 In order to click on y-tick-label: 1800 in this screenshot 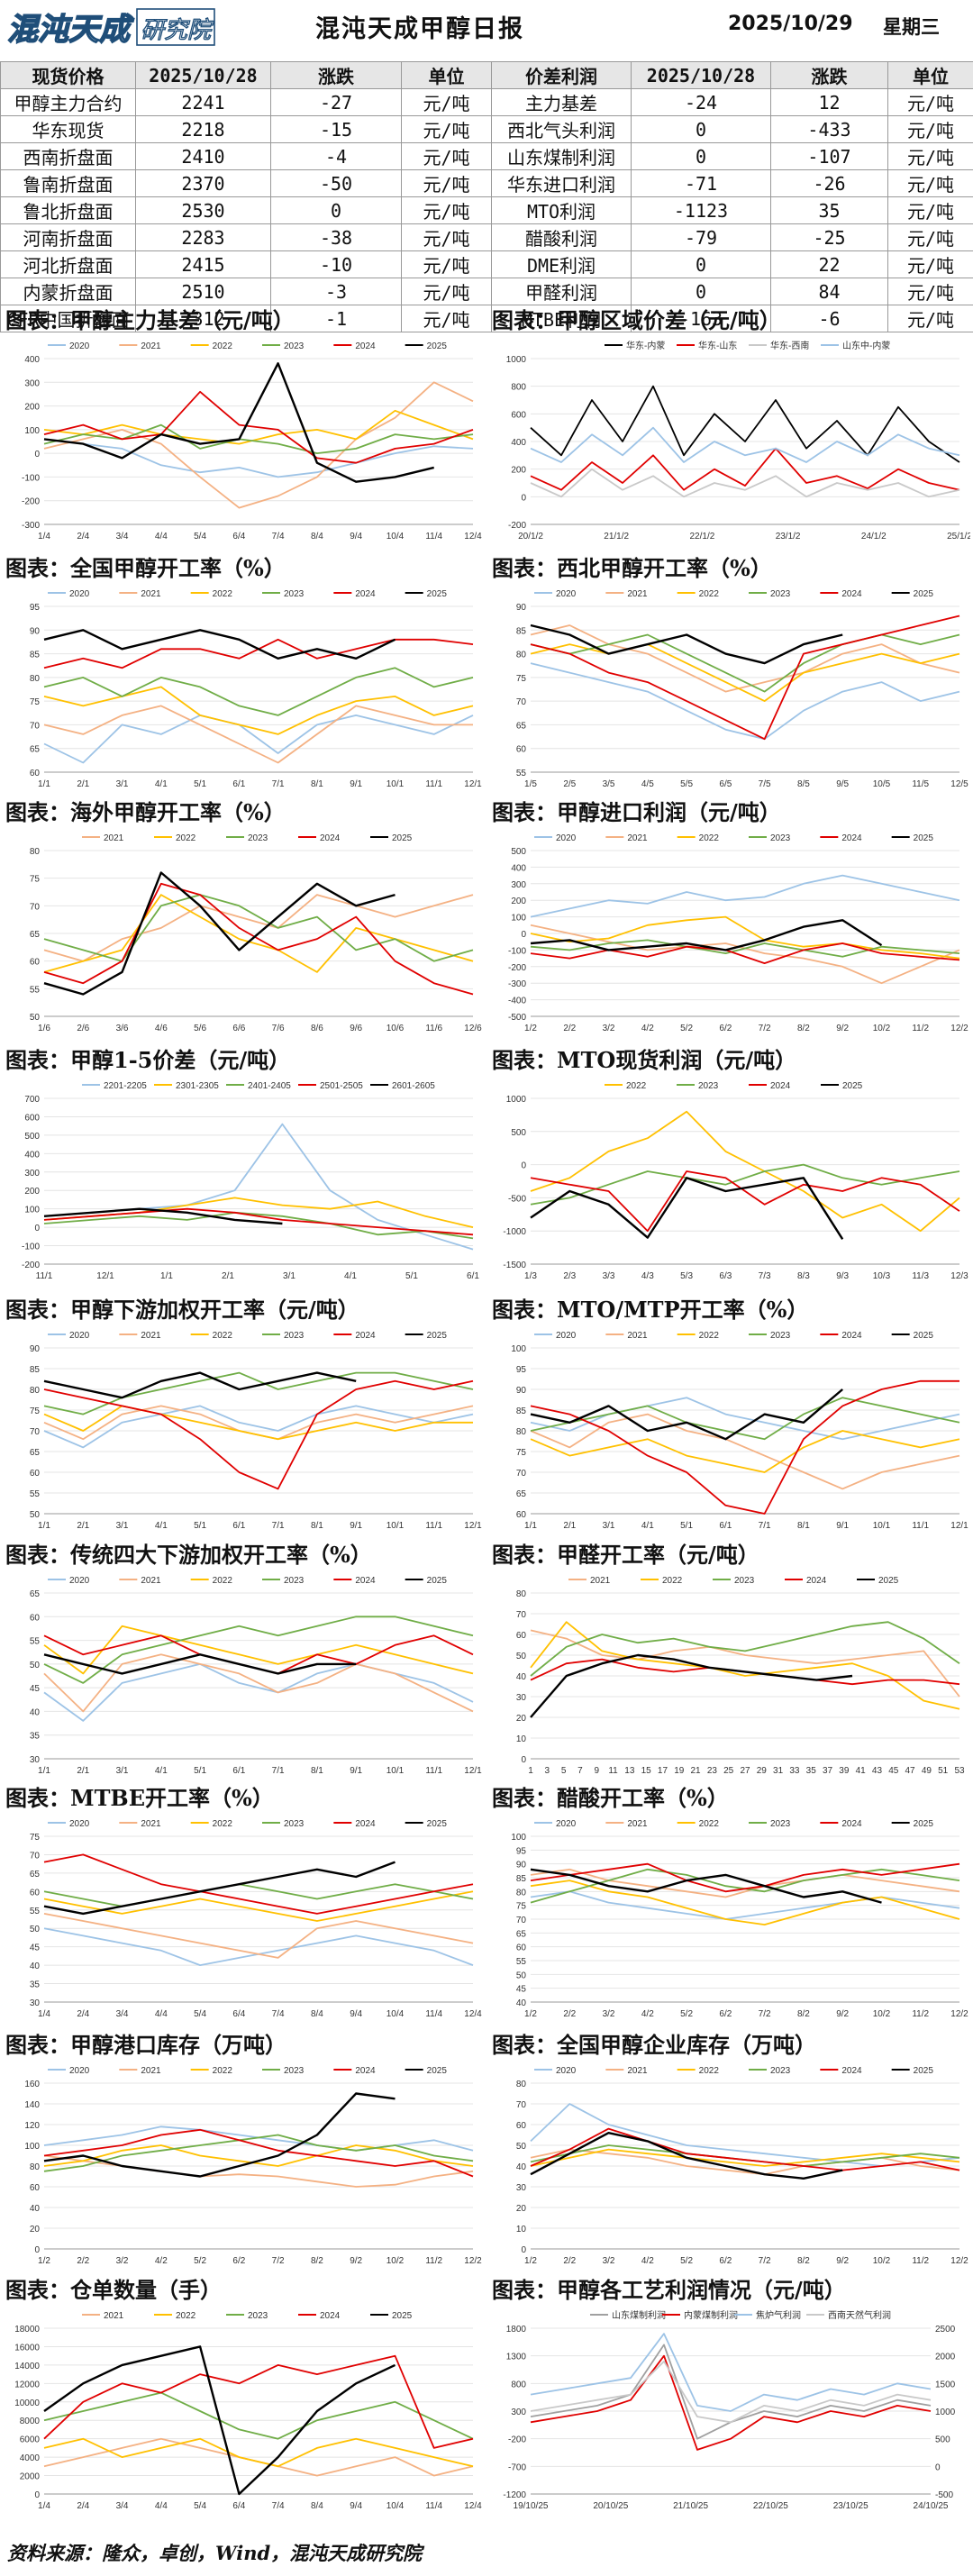, I will do `click(517, 2330)`.